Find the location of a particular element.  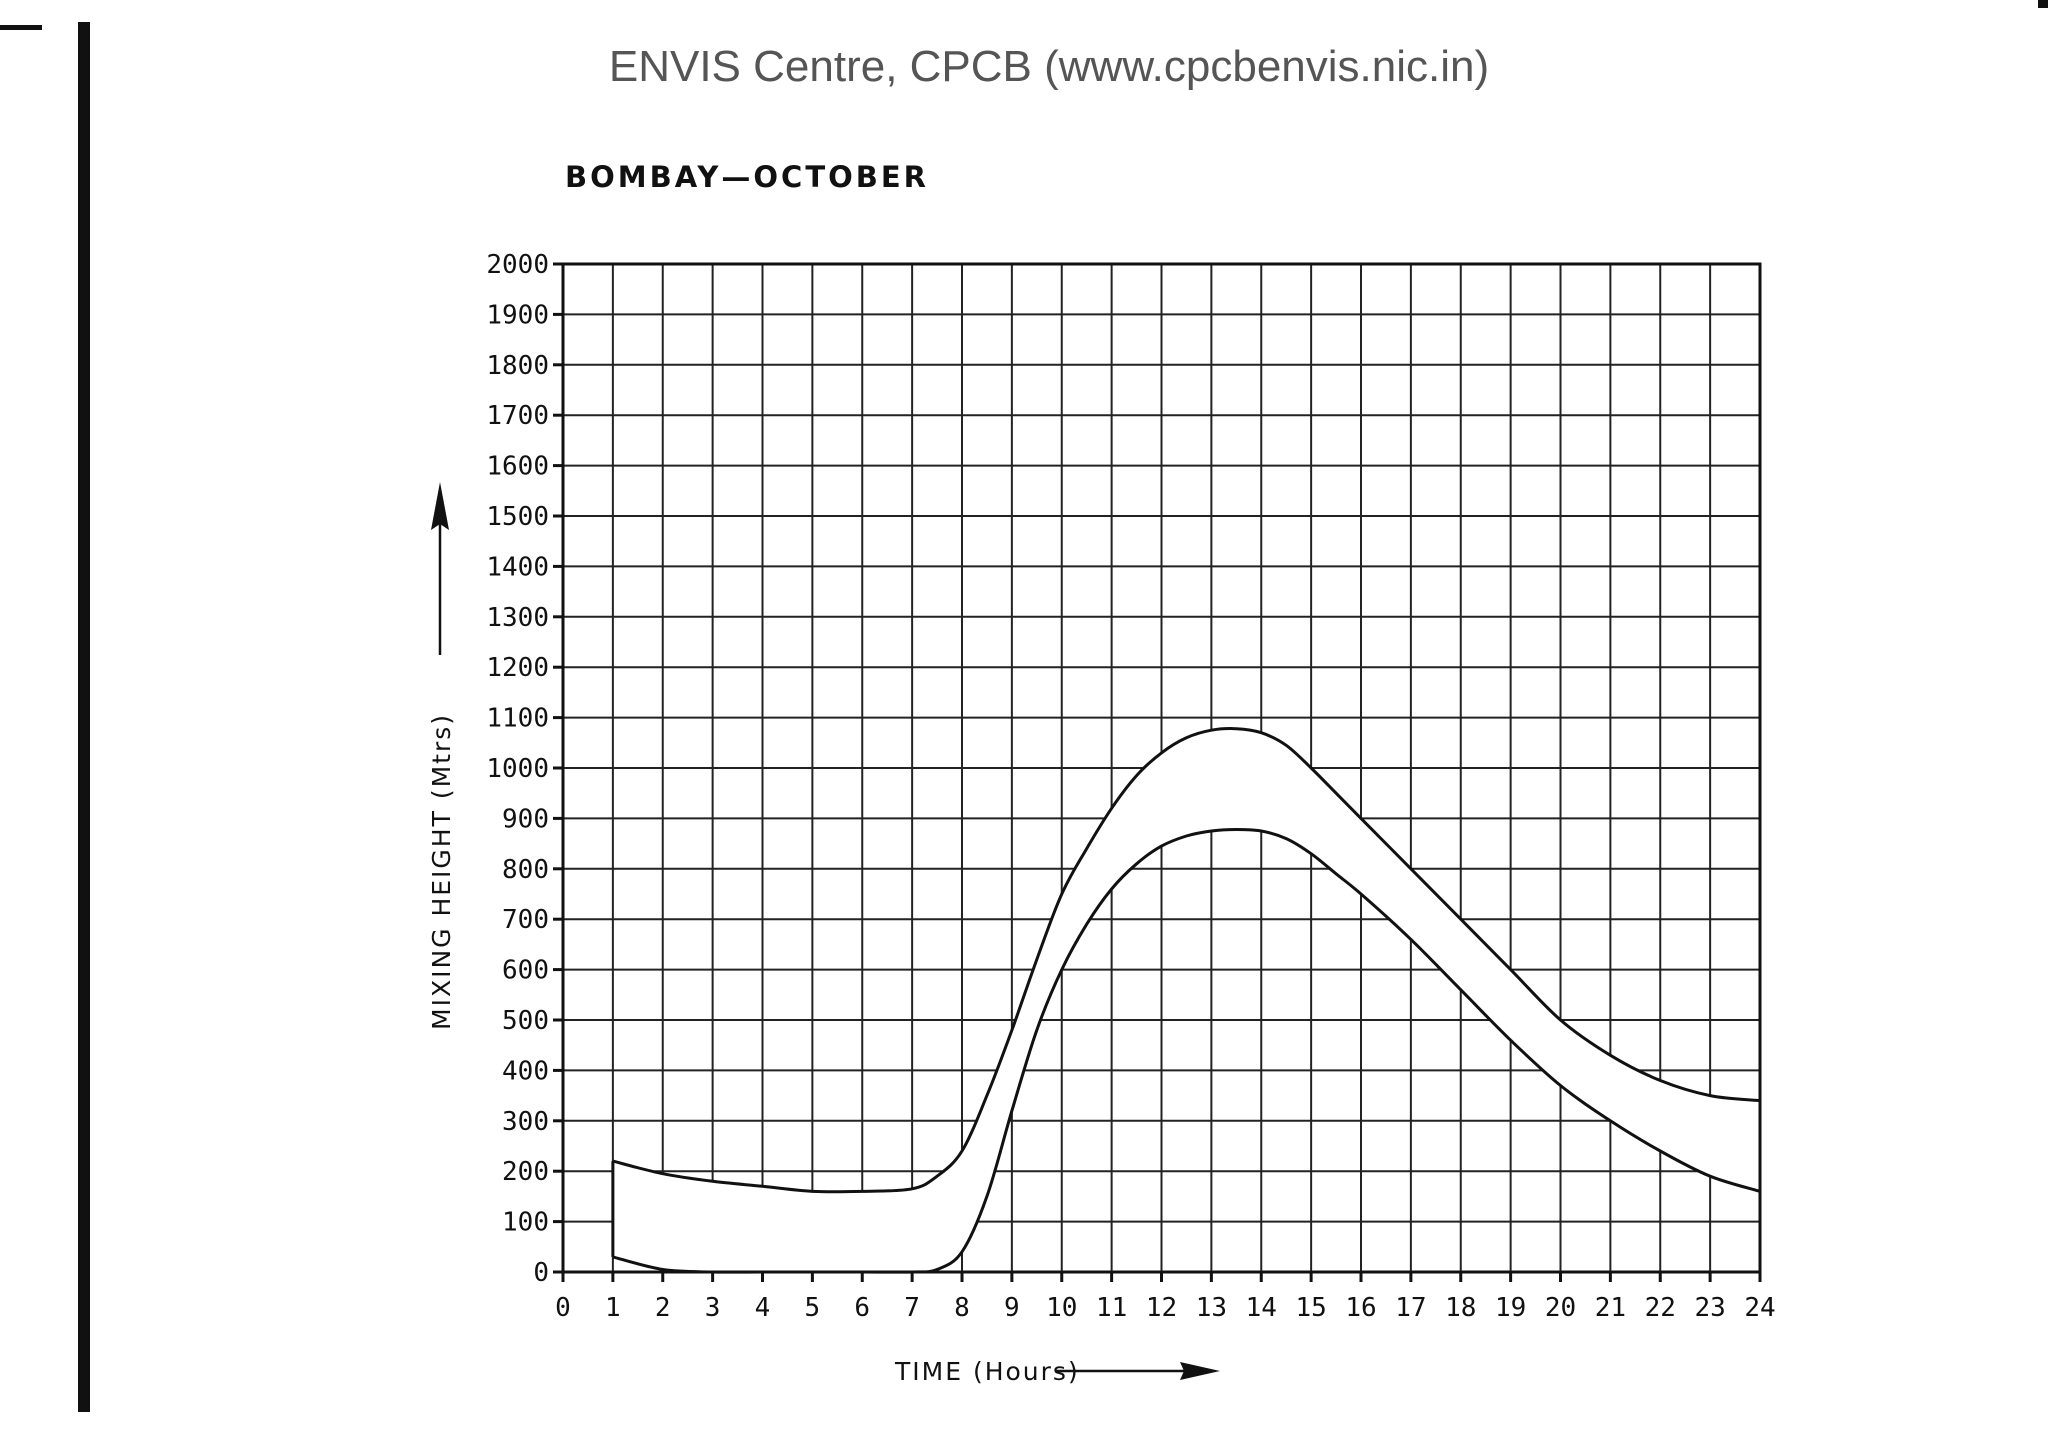

x-tick-label: 19 is located at coordinates (1510, 1308).